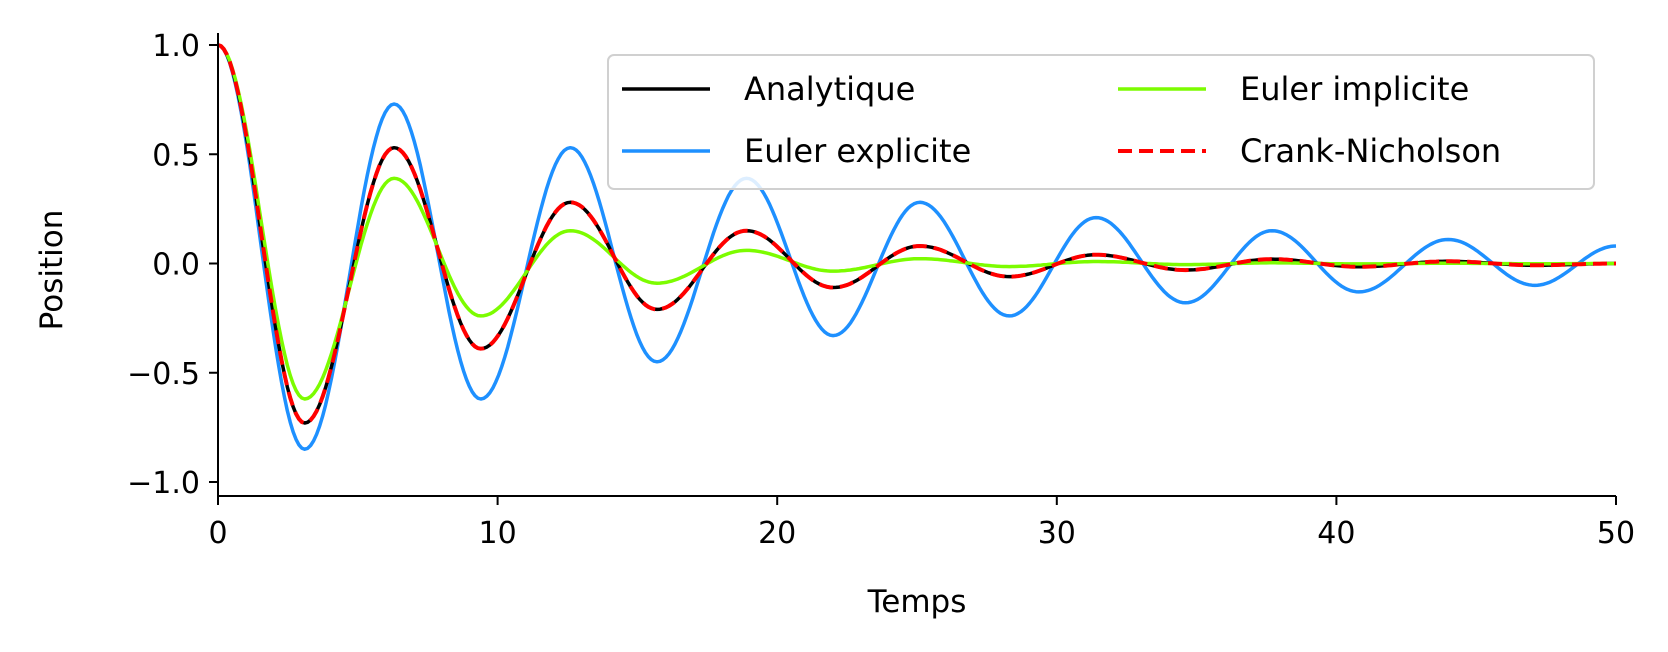 The height and width of the screenshot is (652, 1668). What do you see at coordinates (52, 270) in the screenshot?
I see `y-axis-title: Position` at bounding box center [52, 270].